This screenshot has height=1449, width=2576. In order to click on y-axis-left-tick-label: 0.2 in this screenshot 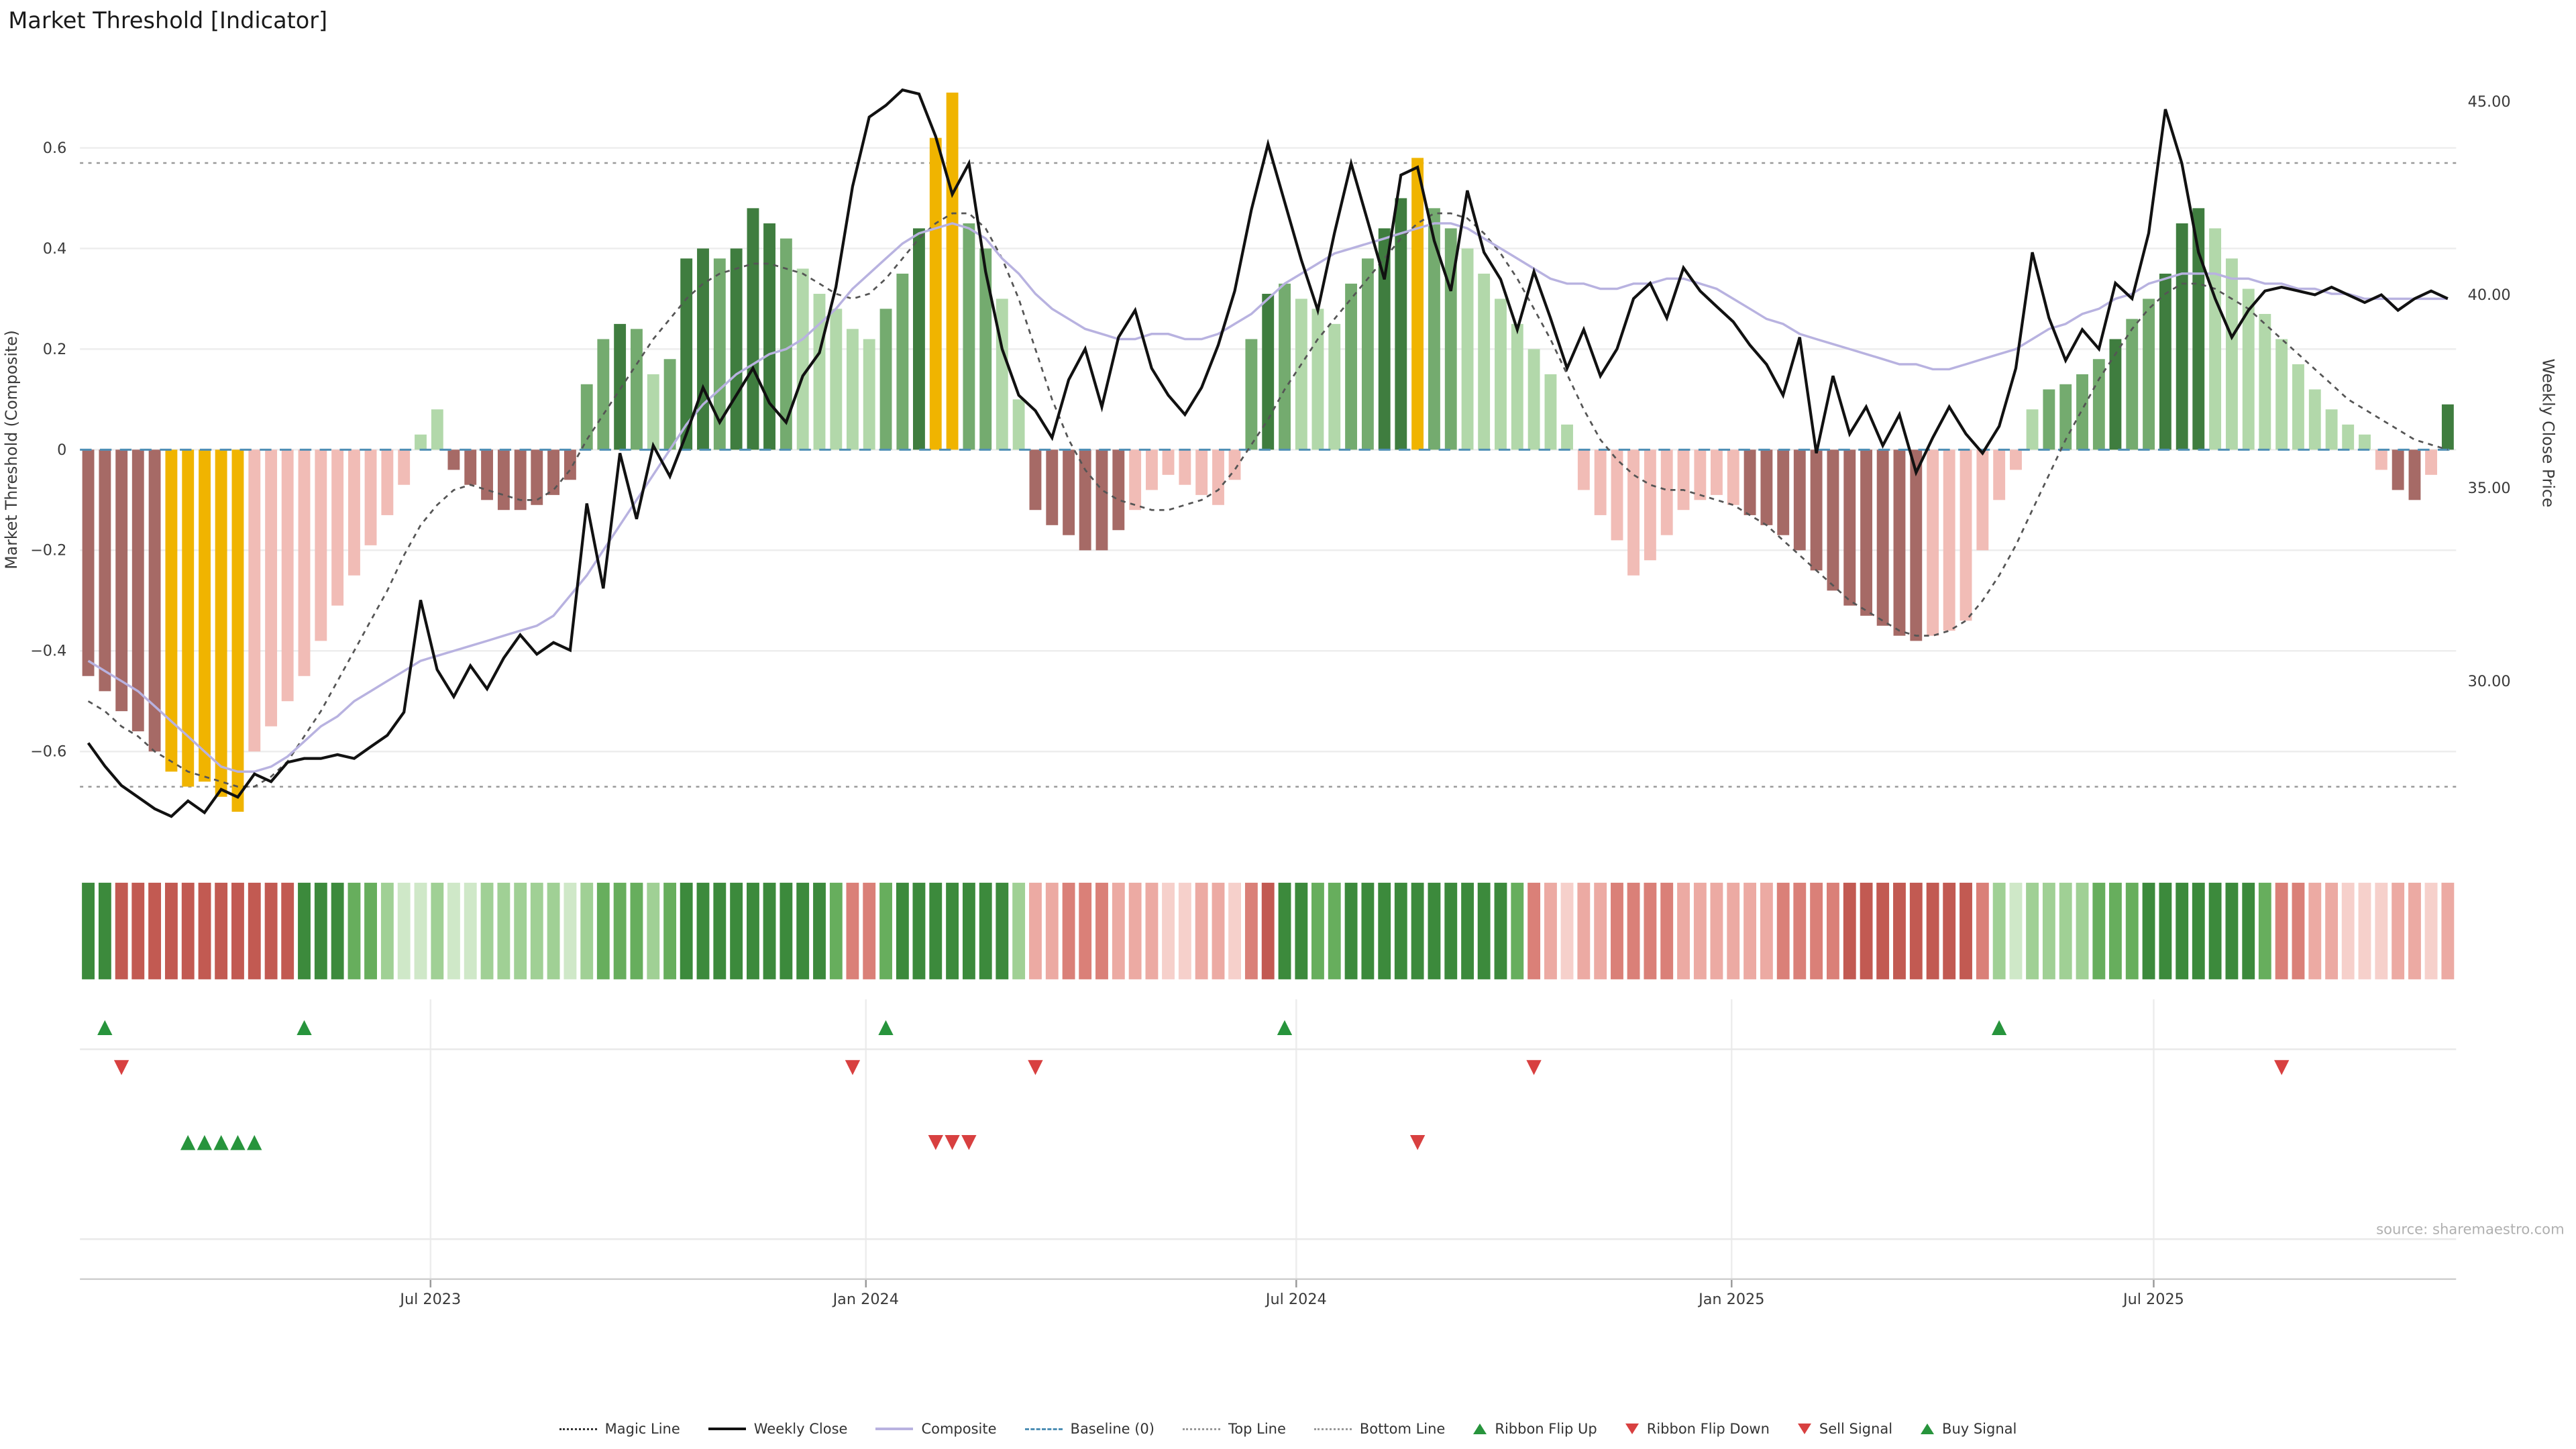, I will do `click(55, 349)`.